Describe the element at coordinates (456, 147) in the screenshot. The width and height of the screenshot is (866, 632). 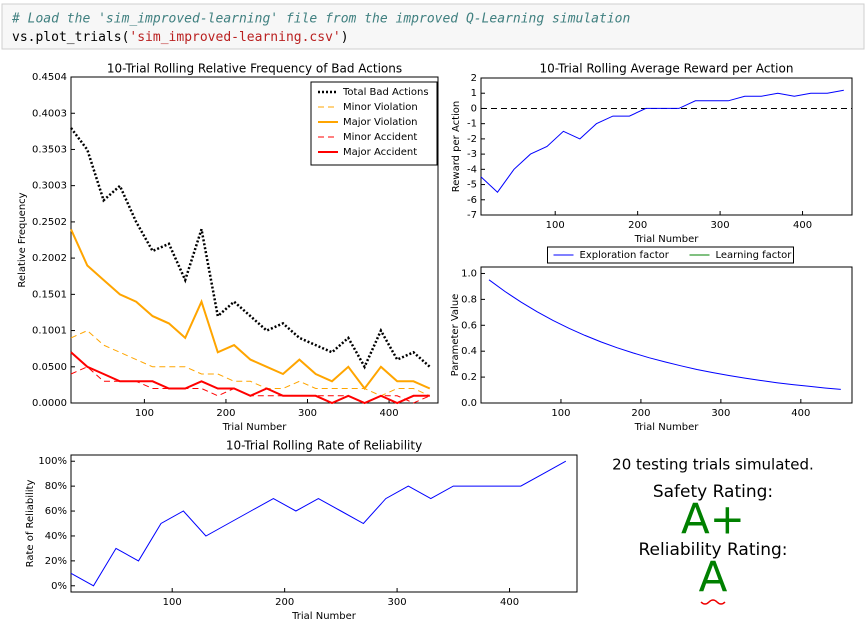
I see `y-axis-label: Reward per Action` at that location.